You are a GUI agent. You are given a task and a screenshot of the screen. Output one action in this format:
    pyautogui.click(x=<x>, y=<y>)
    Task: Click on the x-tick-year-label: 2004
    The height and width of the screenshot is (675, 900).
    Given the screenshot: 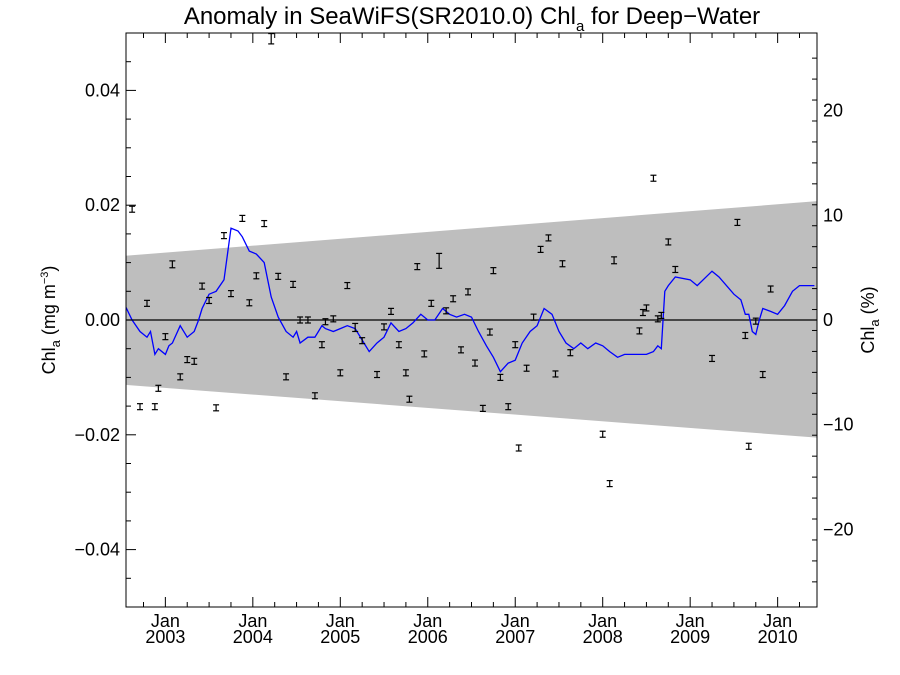 What is the action you would take?
    pyautogui.click(x=253, y=637)
    